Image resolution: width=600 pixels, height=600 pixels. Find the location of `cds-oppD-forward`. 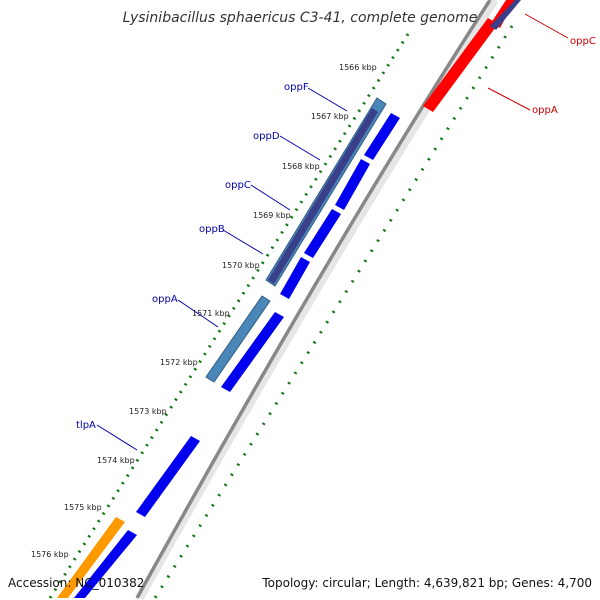

cds-oppD-forward is located at coordinates (323, 196).